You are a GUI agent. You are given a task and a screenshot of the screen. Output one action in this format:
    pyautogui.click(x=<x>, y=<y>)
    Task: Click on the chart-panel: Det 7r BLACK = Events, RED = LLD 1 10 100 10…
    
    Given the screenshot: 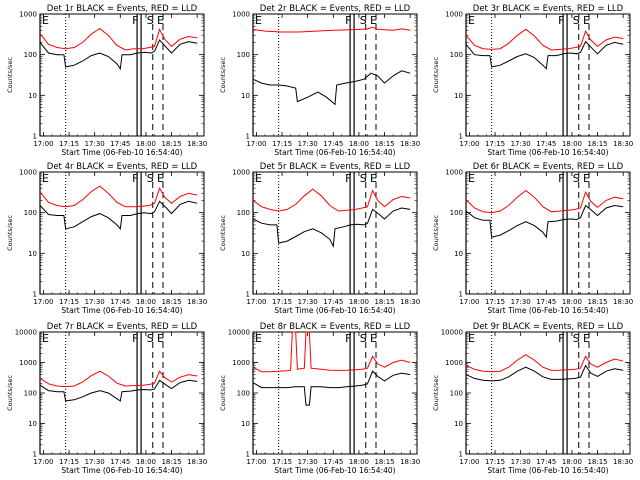 What is the action you would take?
    pyautogui.click(x=106, y=398)
    